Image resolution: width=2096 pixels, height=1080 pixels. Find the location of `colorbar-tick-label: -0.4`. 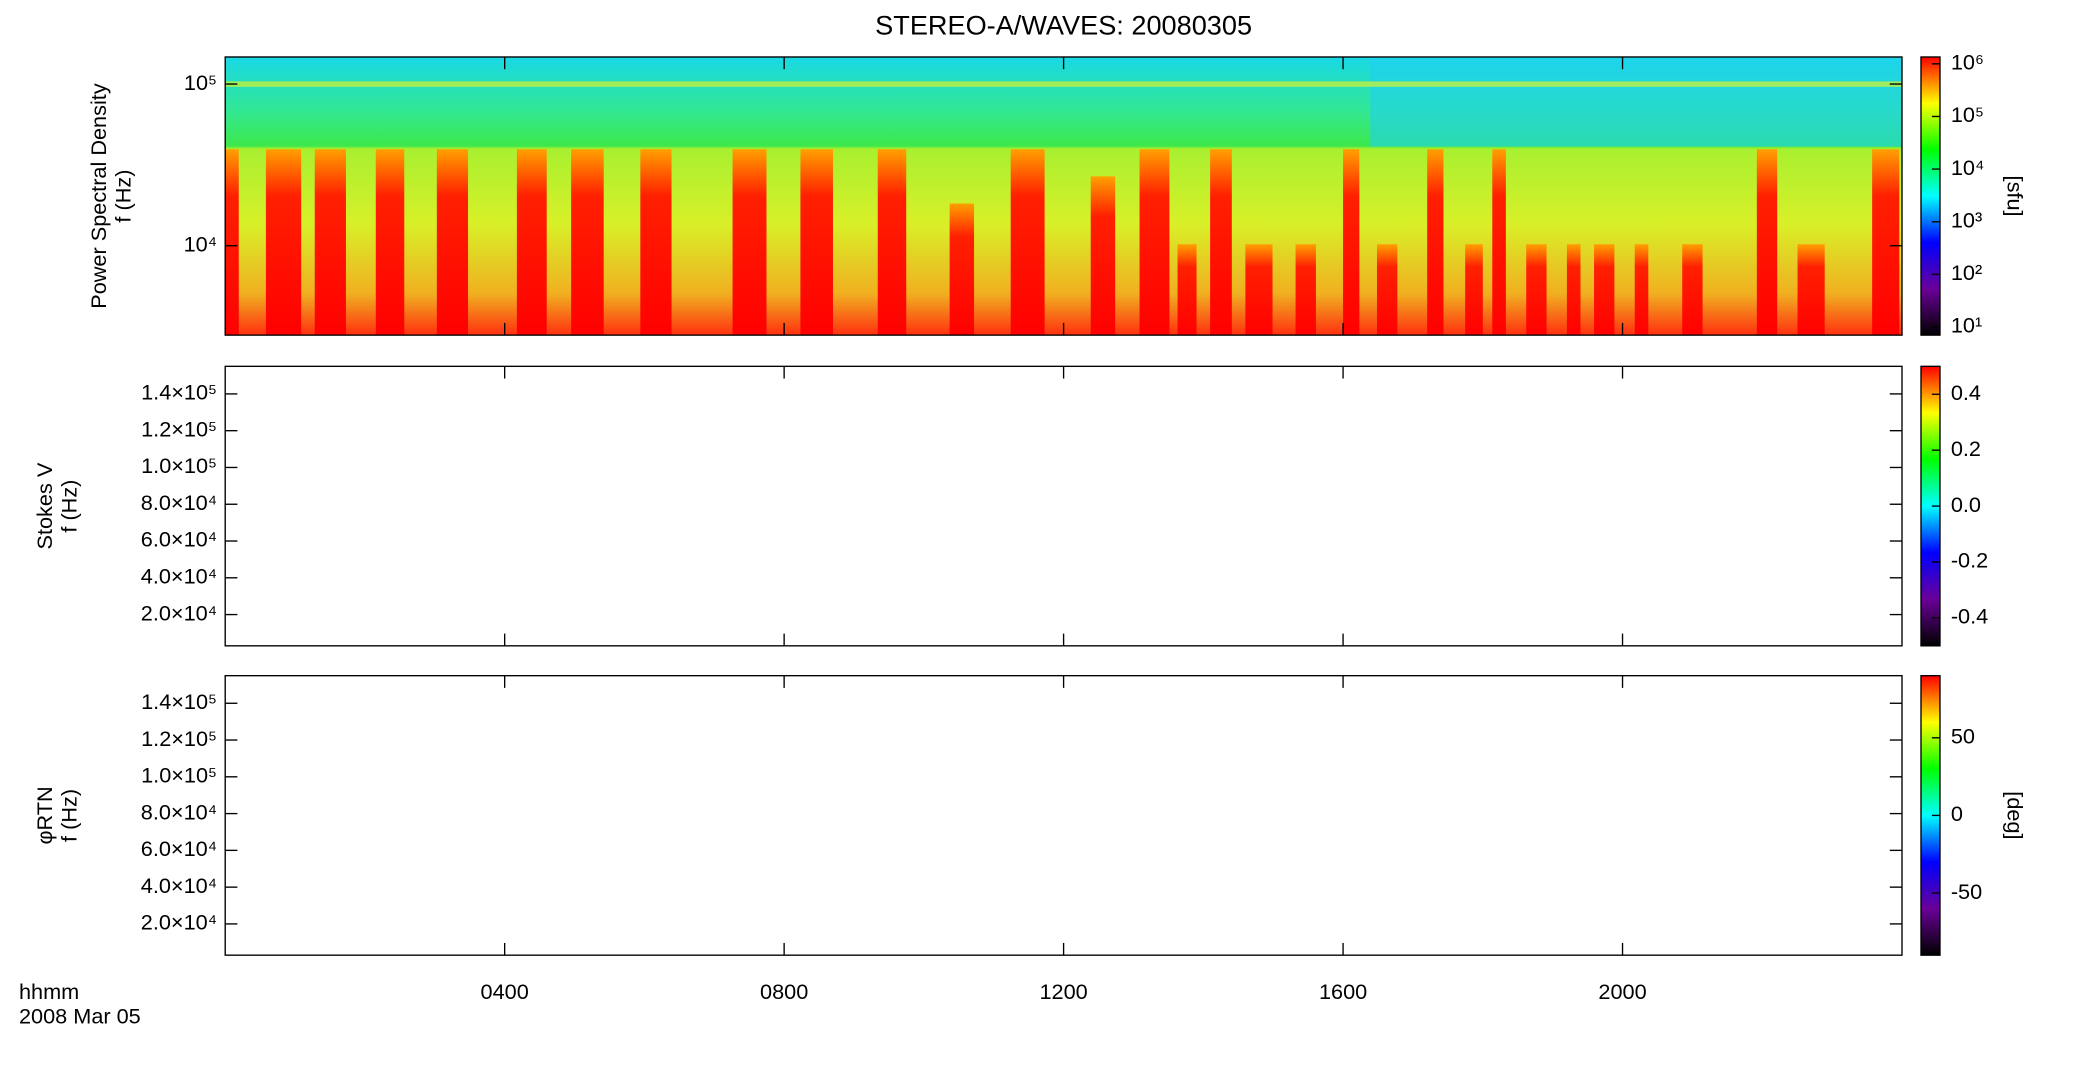

colorbar-tick-label: -0.4 is located at coordinates (1969, 616).